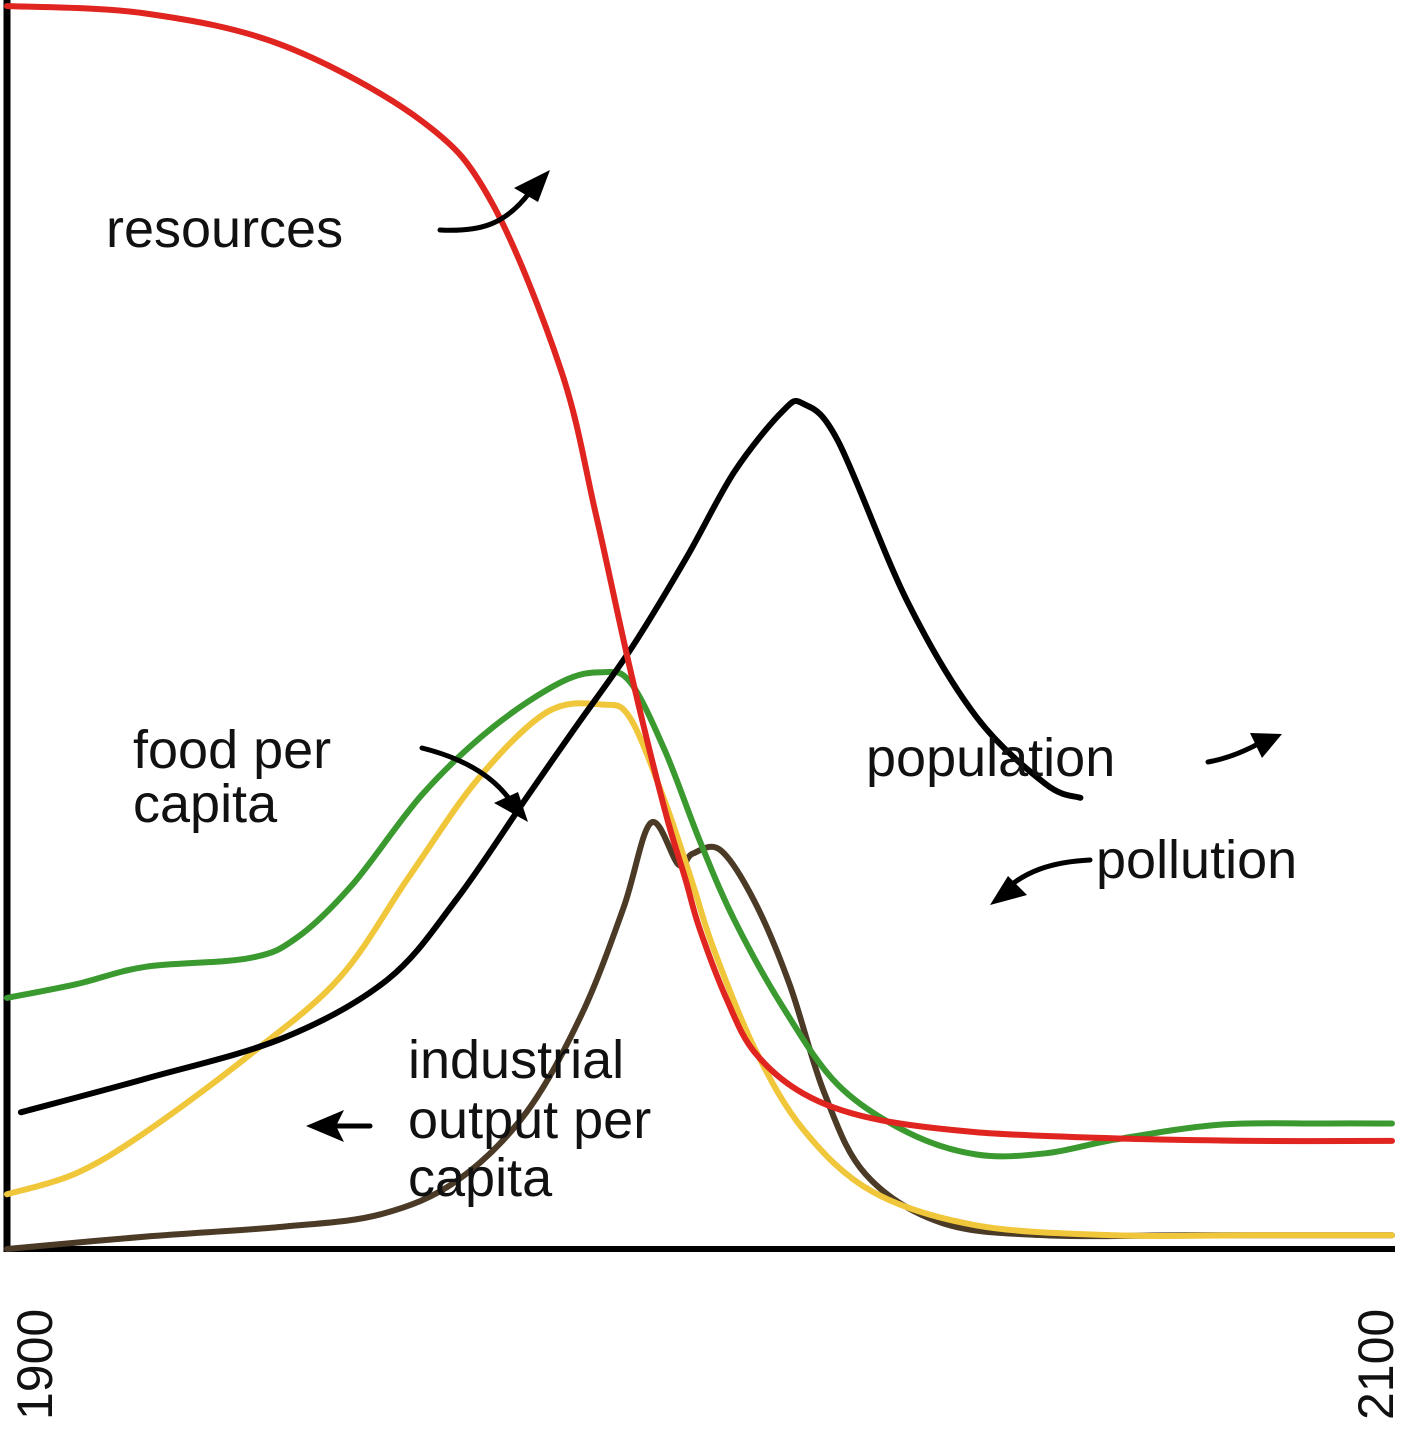 The width and height of the screenshot is (1413, 1448). What do you see at coordinates (205, 804) in the screenshot?
I see `food-per-capita-label-line-2: capita` at bounding box center [205, 804].